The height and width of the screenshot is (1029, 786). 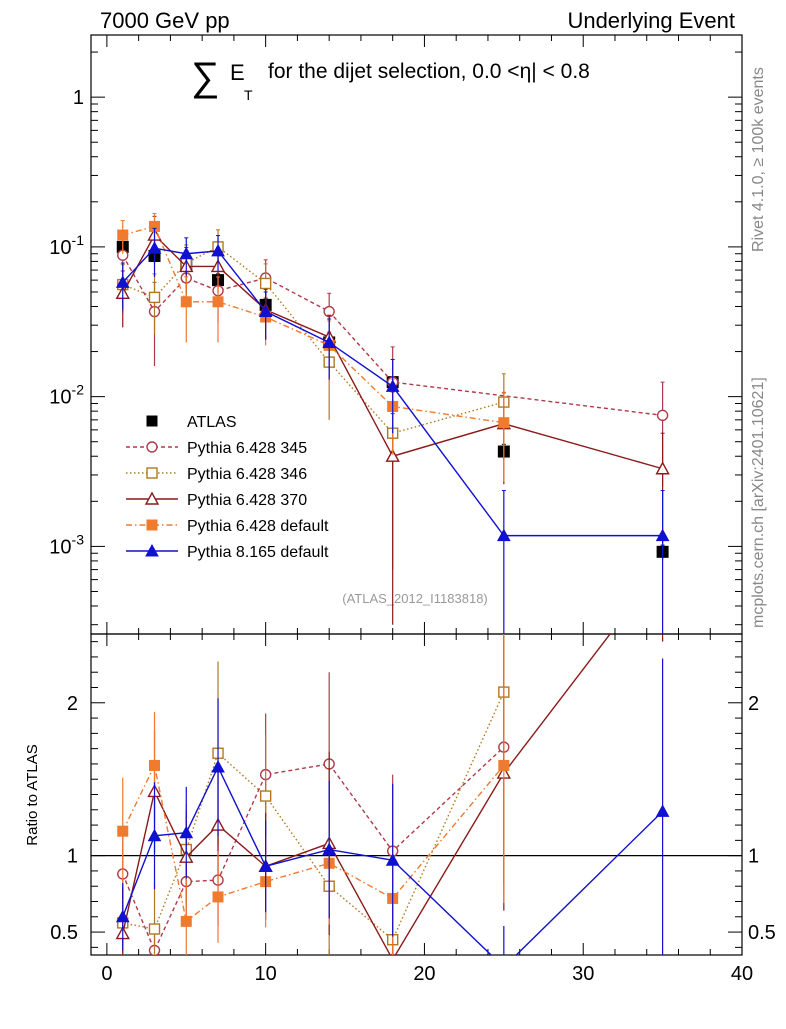 What do you see at coordinates (66, 544) in the screenshot?
I see `y-tick-label: 10⁻³` at bounding box center [66, 544].